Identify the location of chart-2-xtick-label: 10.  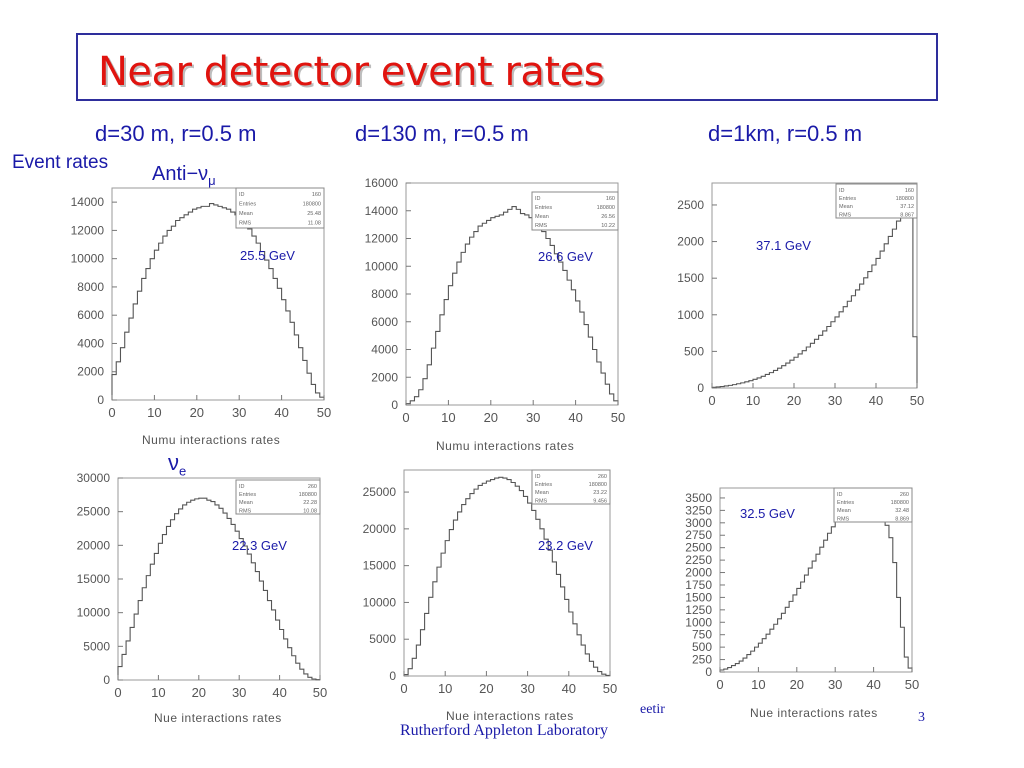
(448, 417).